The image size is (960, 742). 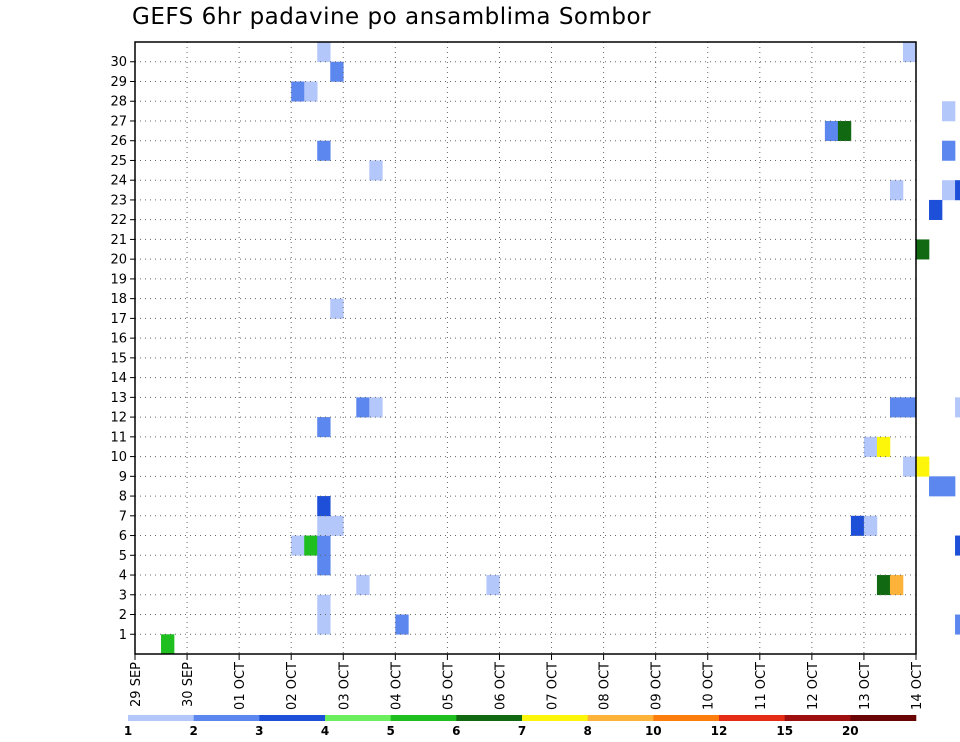 What do you see at coordinates (136, 684) in the screenshot?
I see `x-tick-label: 29 SEP` at bounding box center [136, 684].